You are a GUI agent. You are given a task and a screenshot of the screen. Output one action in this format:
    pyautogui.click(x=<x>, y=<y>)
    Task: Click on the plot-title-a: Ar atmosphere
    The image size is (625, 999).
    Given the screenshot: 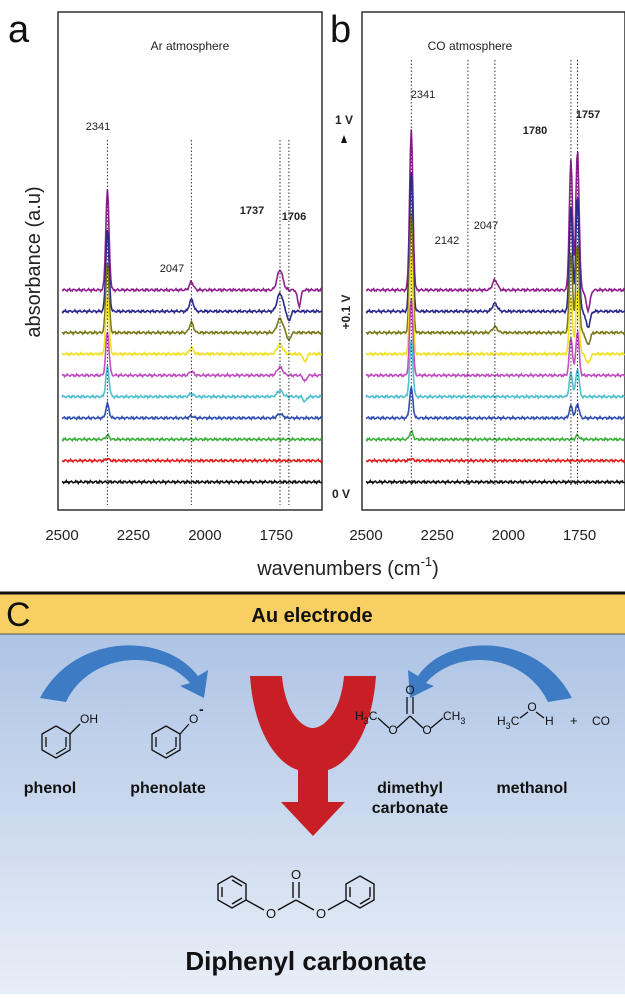 What is the action you would take?
    pyautogui.click(x=190, y=46)
    